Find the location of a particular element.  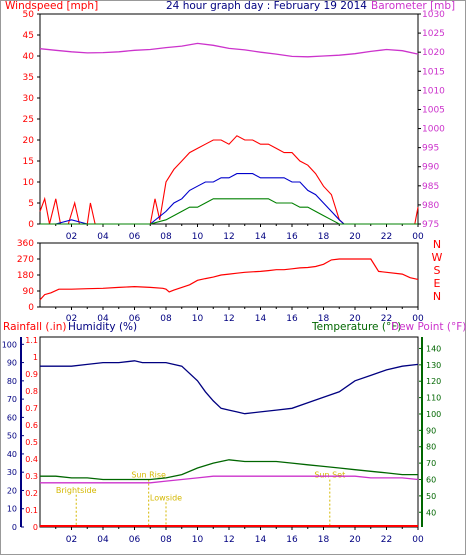

barometer-tick-label: 1025 is located at coordinates (433, 34).